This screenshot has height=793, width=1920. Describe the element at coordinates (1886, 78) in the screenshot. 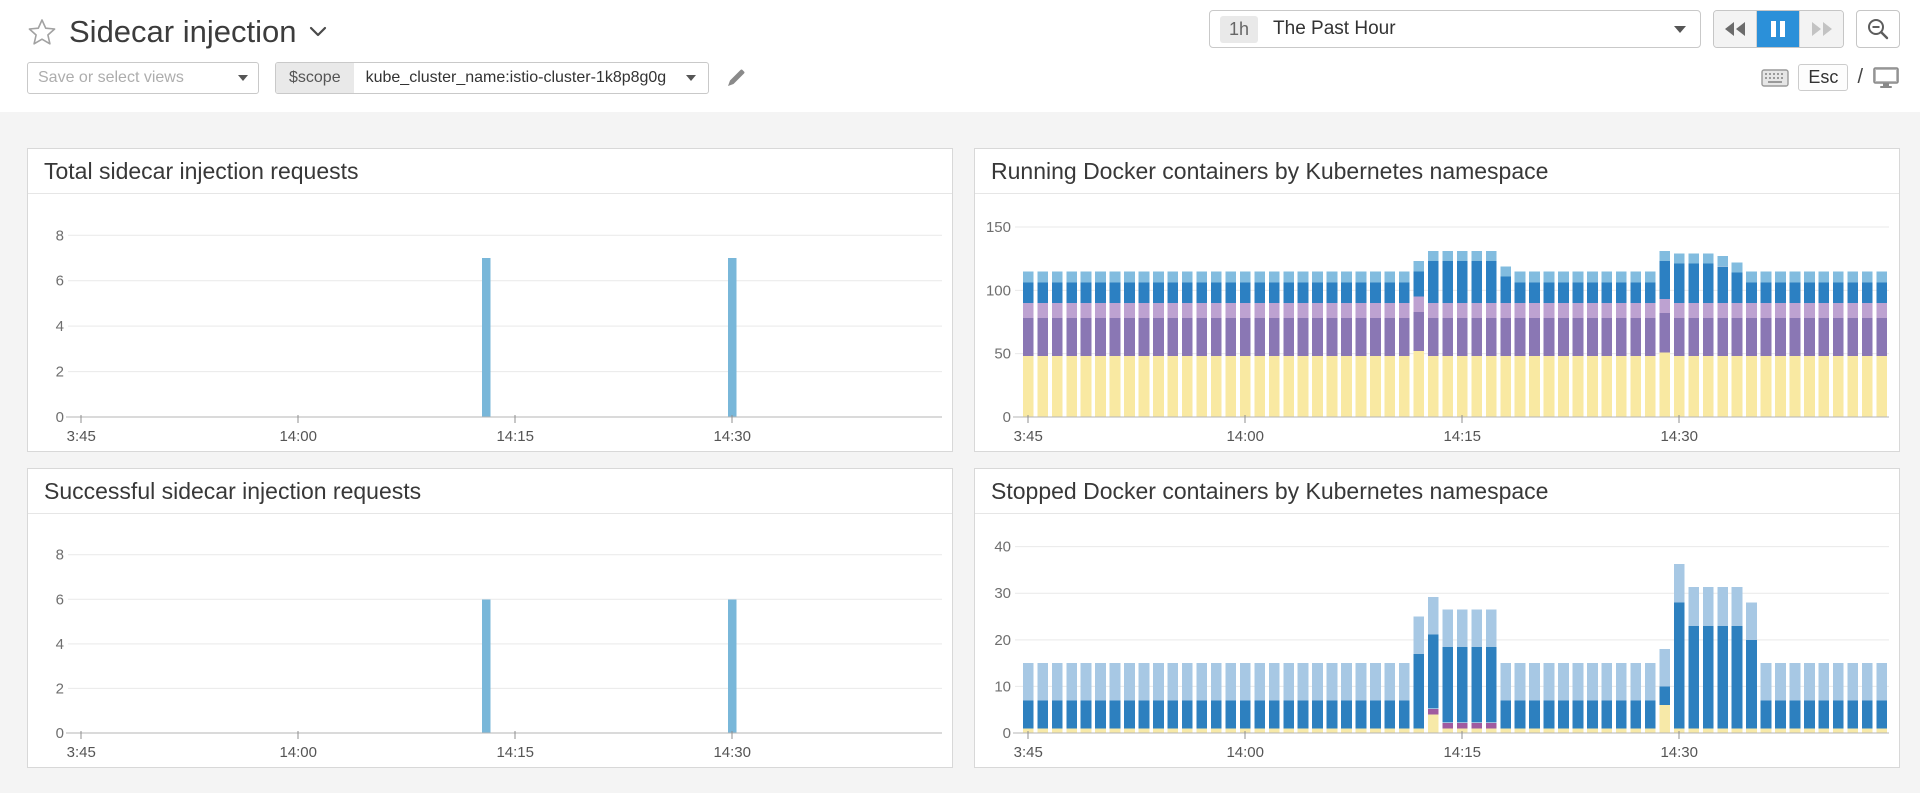

I see `tv-mode-monitor-icon` at that location.